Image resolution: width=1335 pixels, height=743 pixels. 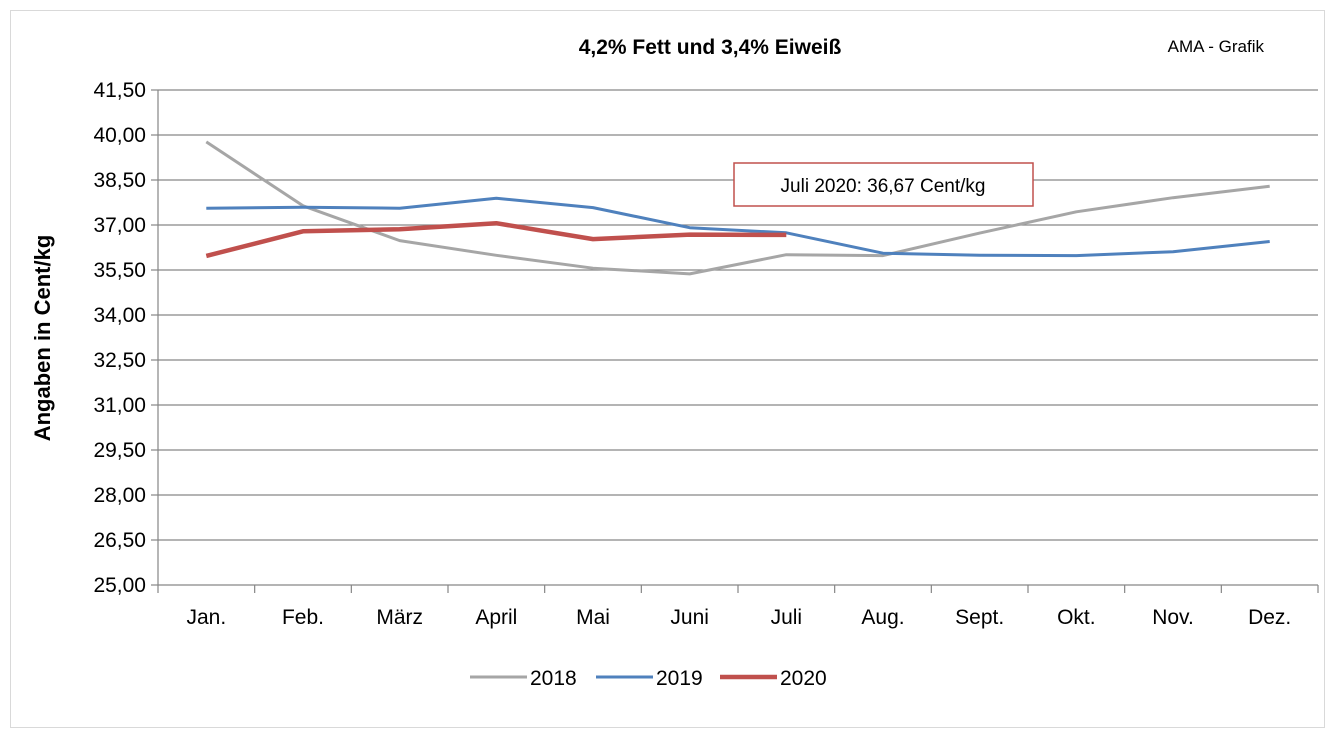 I want to click on x-tick-label: Aug., so click(x=882, y=617).